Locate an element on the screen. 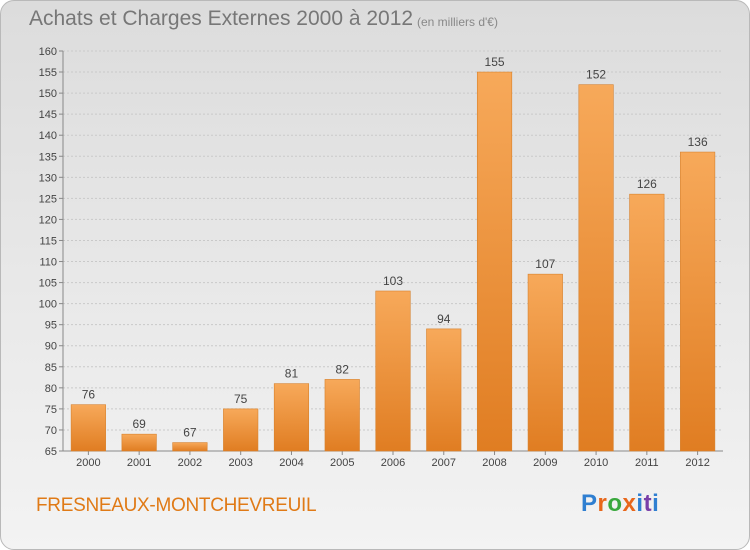 The image size is (750, 550). y-tick-label: 100 is located at coordinates (48, 305).